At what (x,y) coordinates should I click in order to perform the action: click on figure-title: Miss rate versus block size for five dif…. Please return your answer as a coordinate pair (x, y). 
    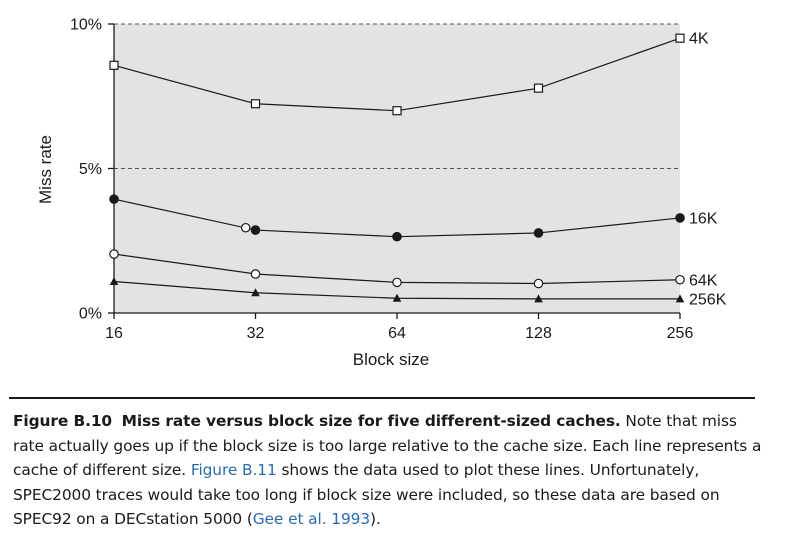
    Looking at the image, I should click on (371, 421).